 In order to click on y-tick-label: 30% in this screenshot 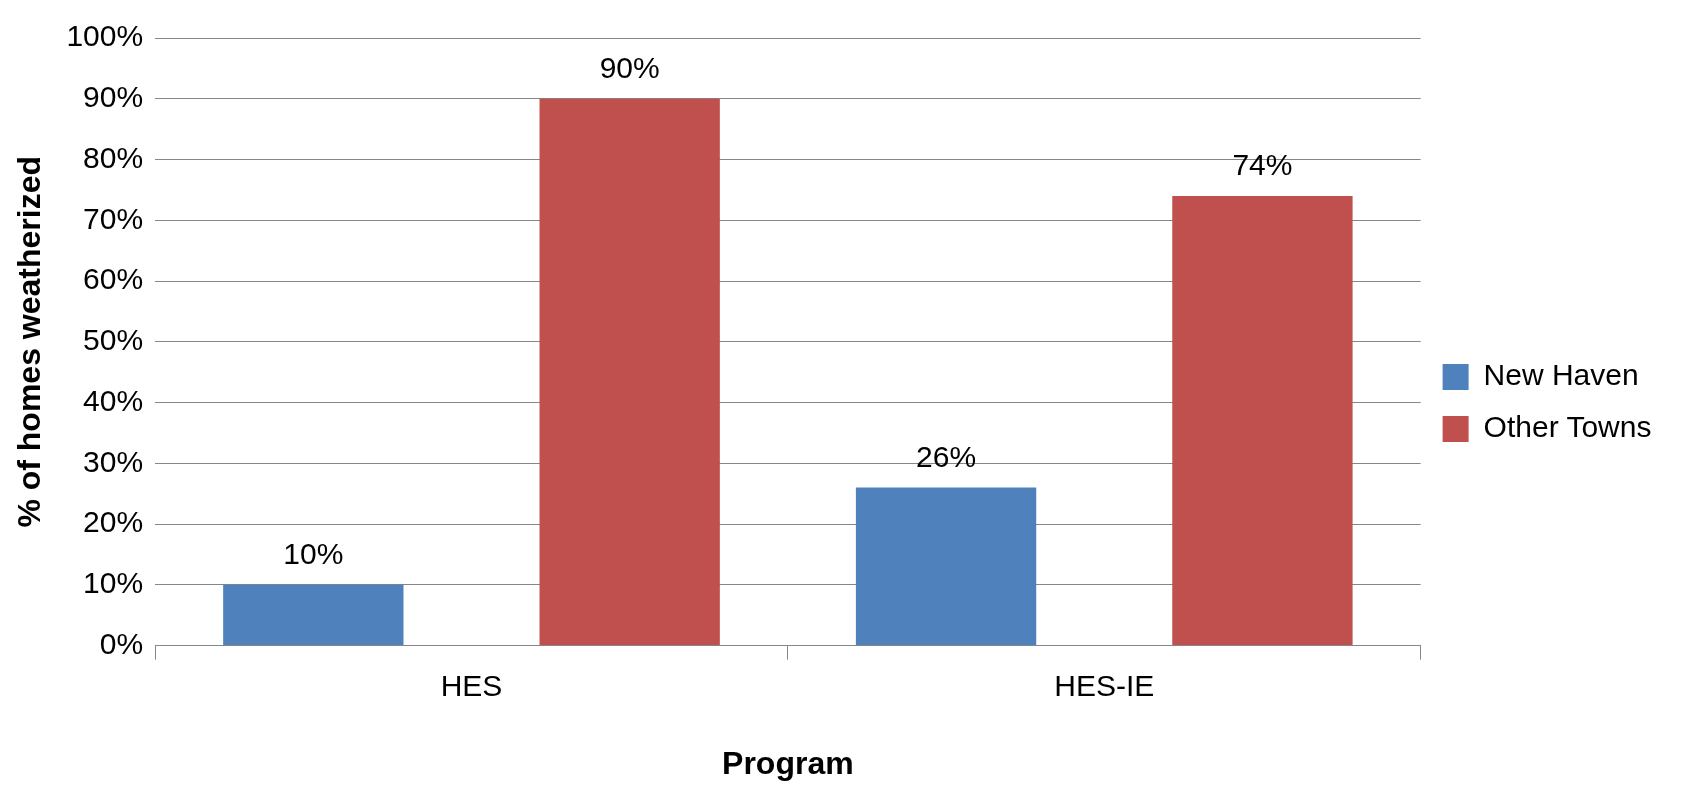, I will do `click(113, 461)`.